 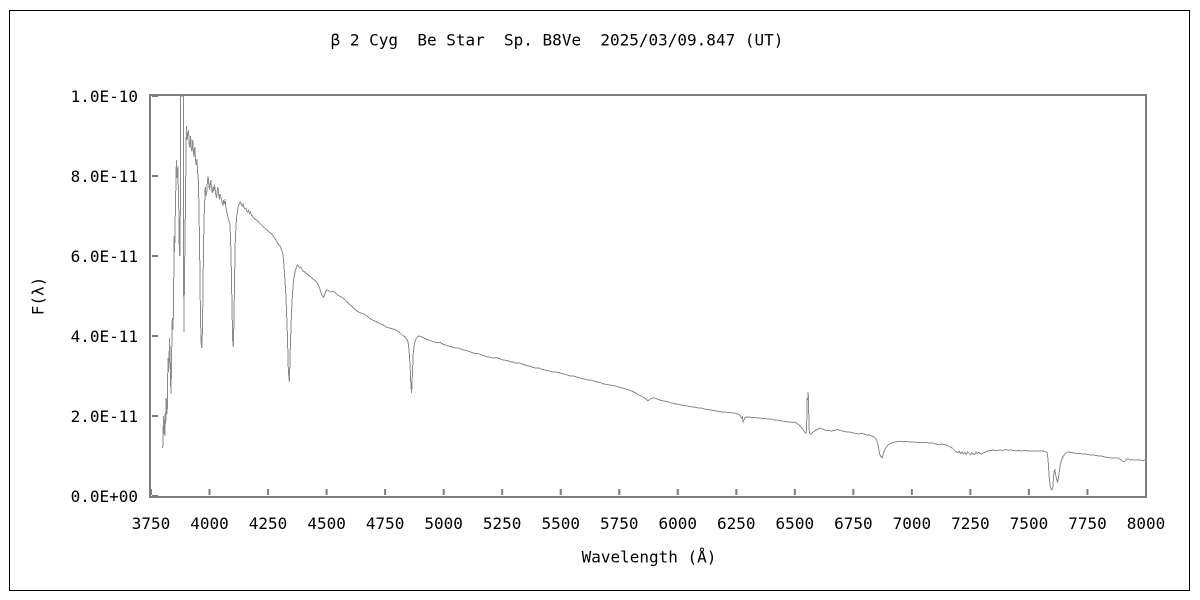 I want to click on x-tick-label: 5250, so click(x=502, y=523).